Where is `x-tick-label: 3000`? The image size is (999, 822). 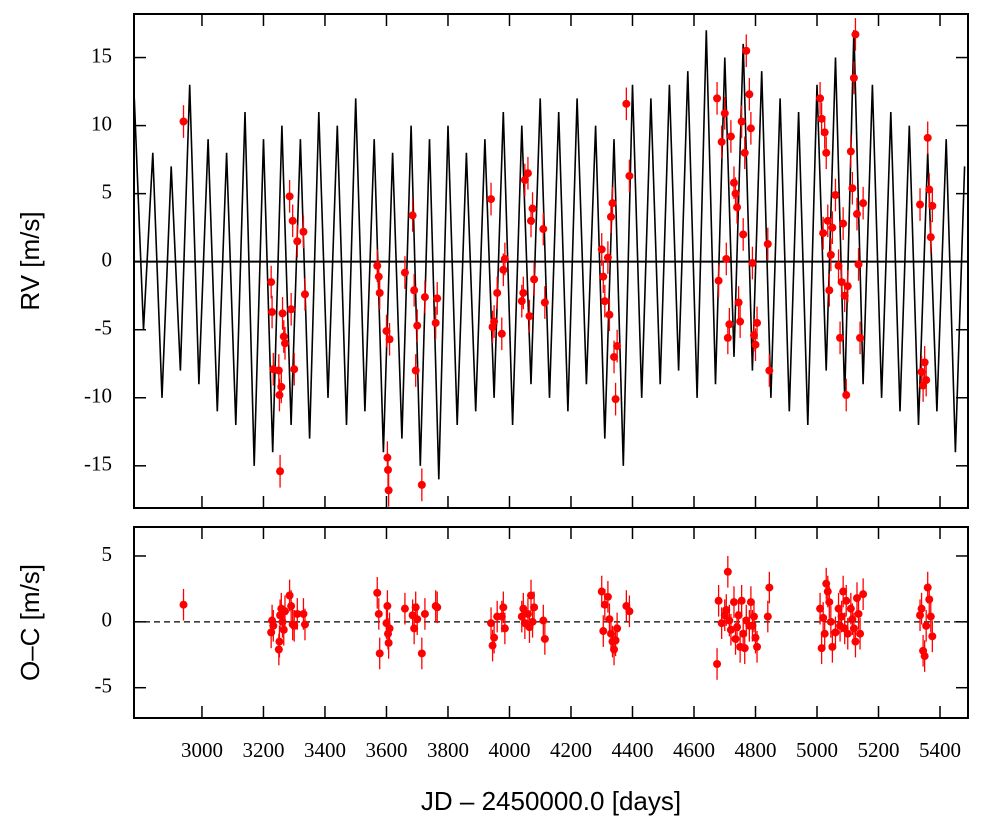
x-tick-label: 3000 is located at coordinates (202, 750).